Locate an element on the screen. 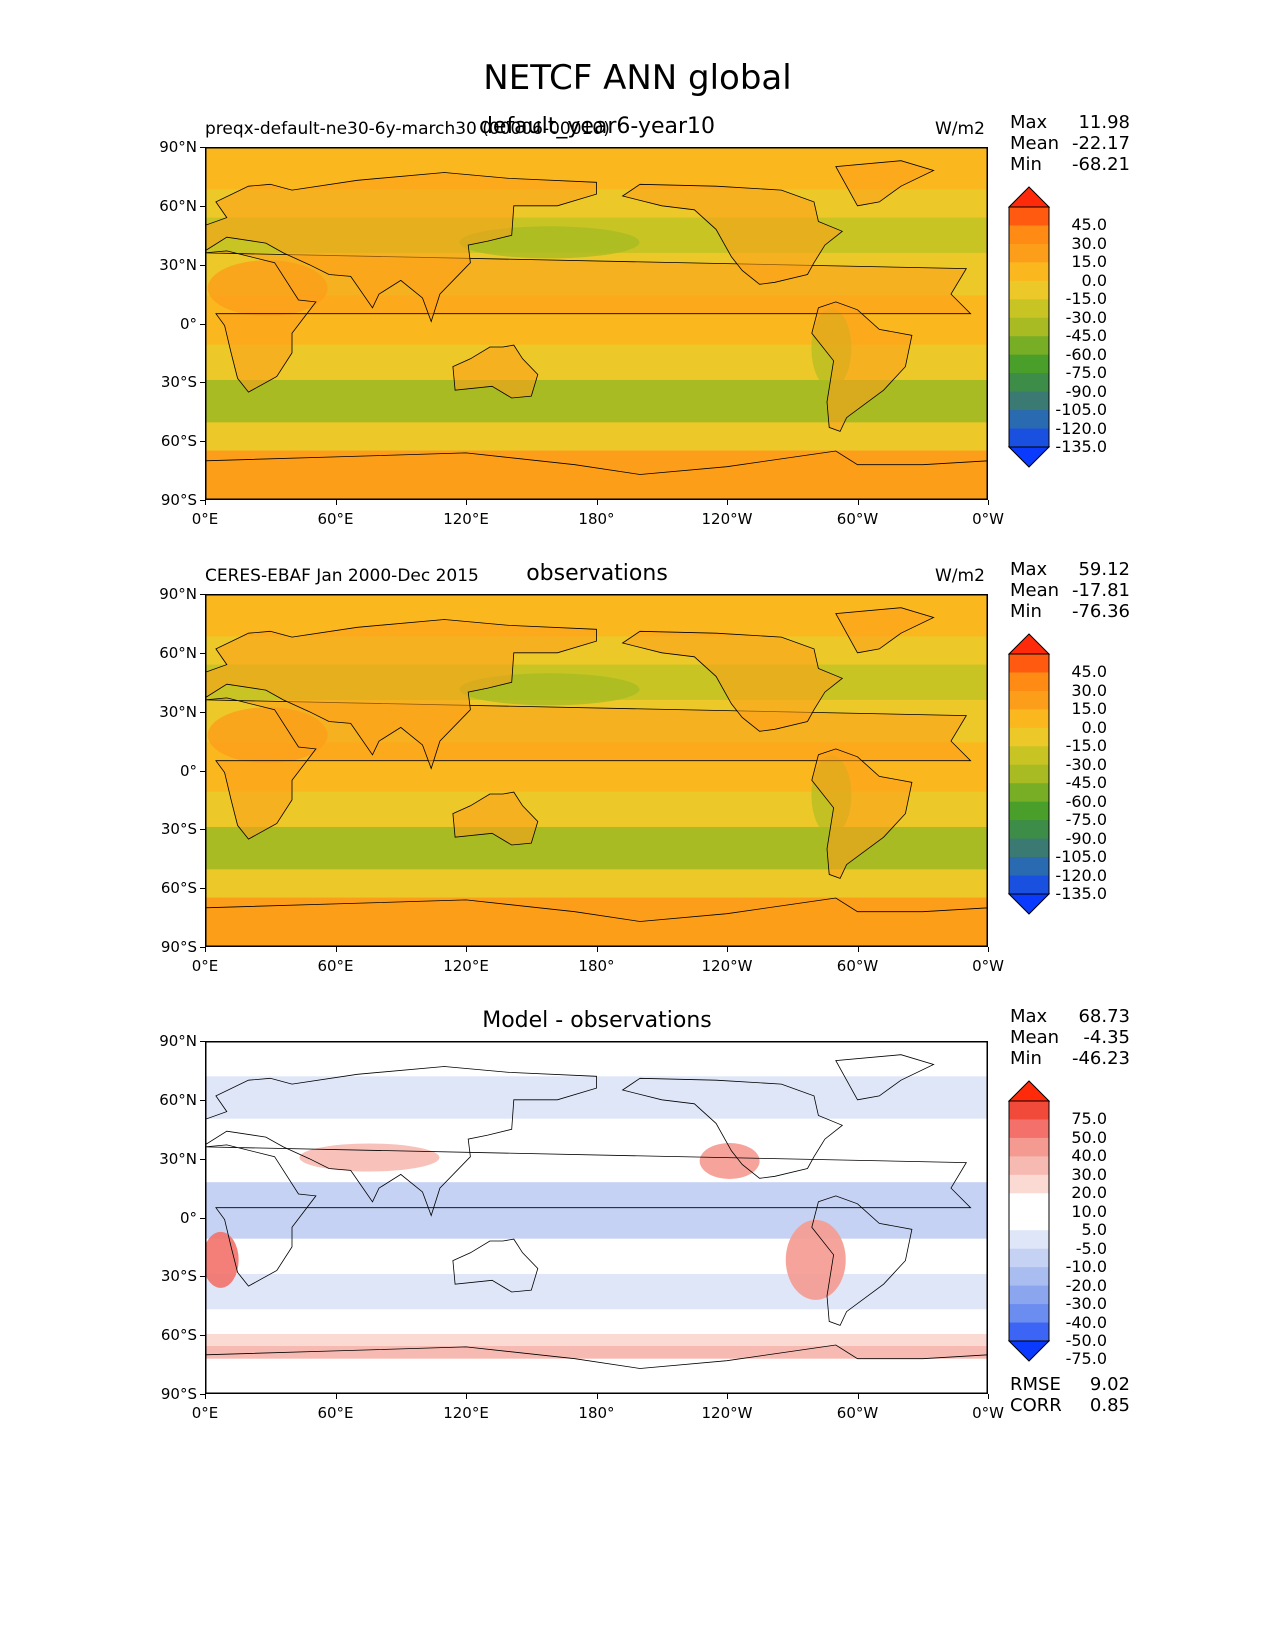  colorbar-tick-label: -15.0 is located at coordinates (1086, 746).